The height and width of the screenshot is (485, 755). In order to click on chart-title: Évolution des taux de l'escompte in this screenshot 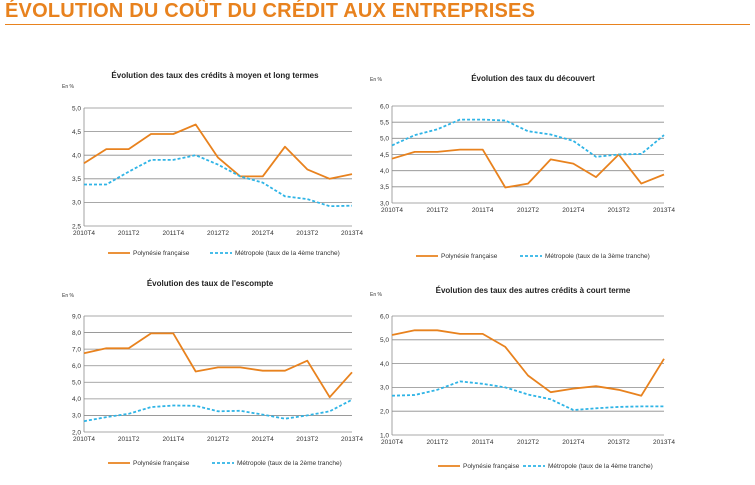, I will do `click(210, 283)`.